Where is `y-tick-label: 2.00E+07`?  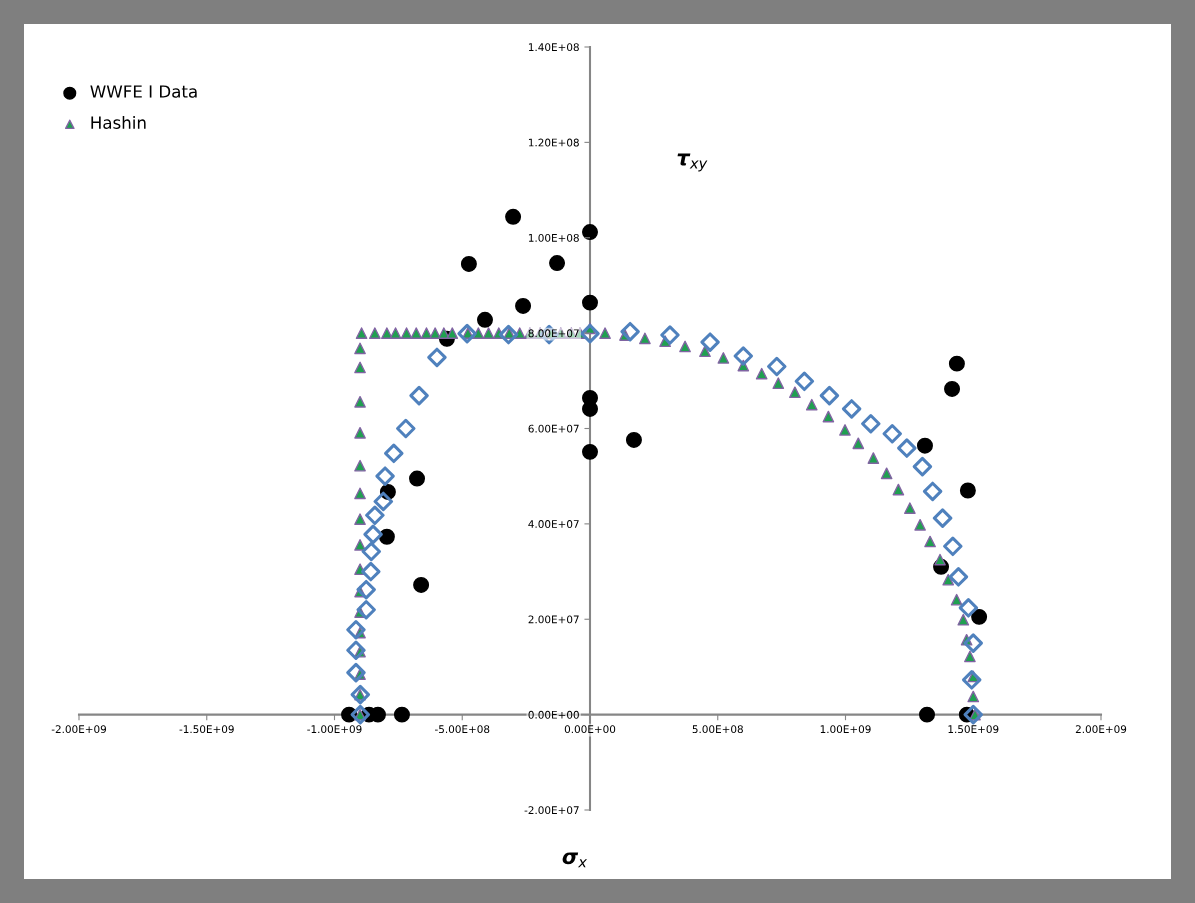 y-tick-label: 2.00E+07 is located at coordinates (553, 619).